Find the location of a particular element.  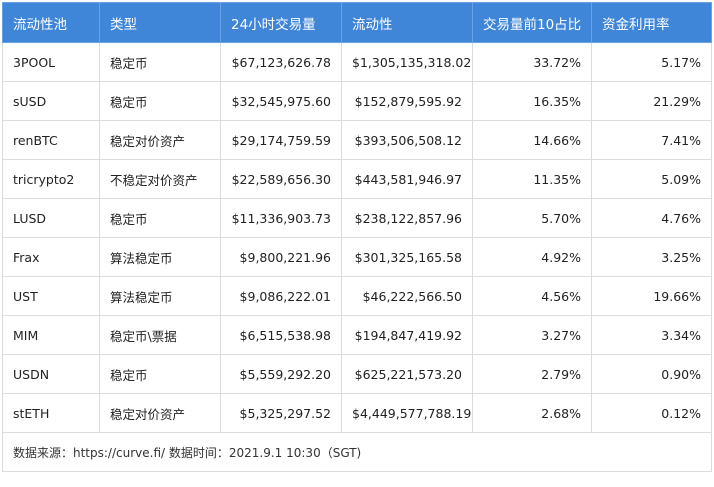

cell-pool: MIM is located at coordinates (51, 335).